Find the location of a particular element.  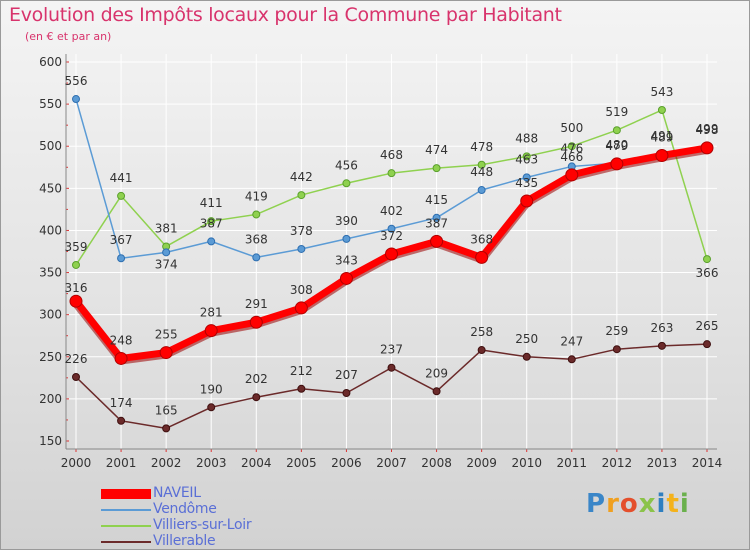

x-tick-label: 2002 is located at coordinates (166, 463).